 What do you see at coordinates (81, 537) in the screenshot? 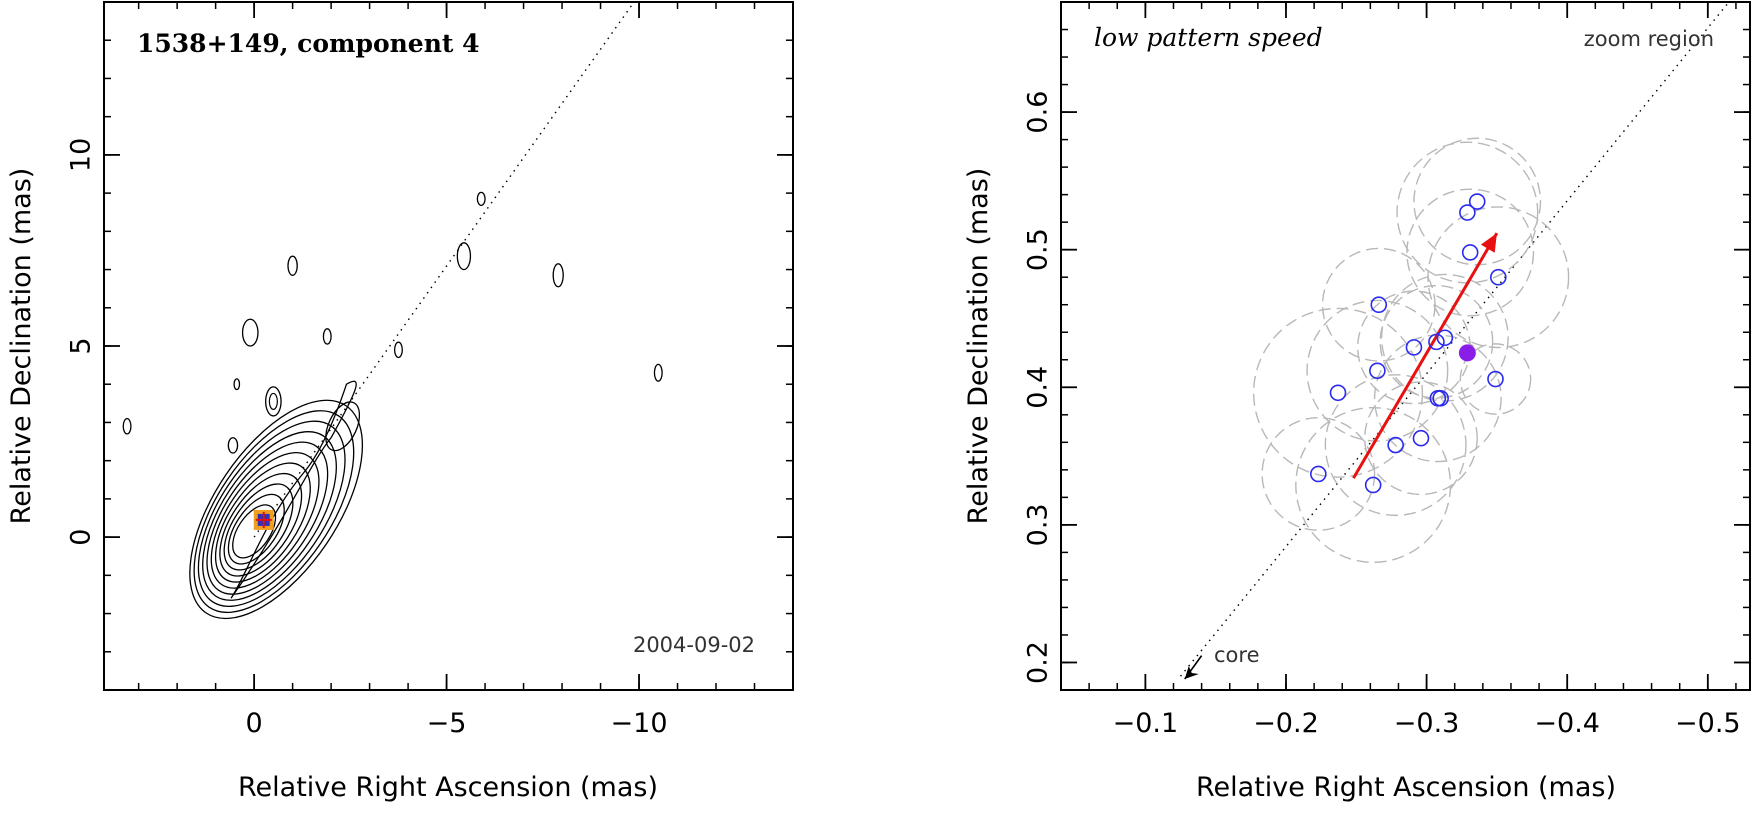
I see `left-y-tick-label: 0` at bounding box center [81, 537].